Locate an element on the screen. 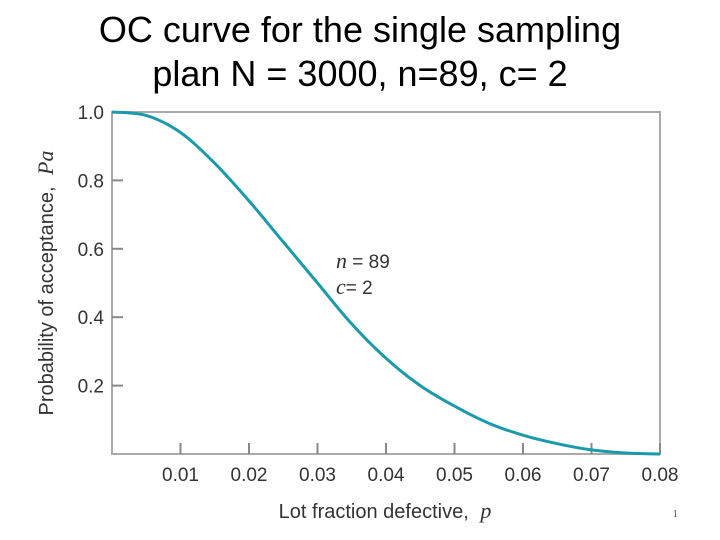 This screenshot has height=540, width=720. page-number: 1 is located at coordinates (675, 514).